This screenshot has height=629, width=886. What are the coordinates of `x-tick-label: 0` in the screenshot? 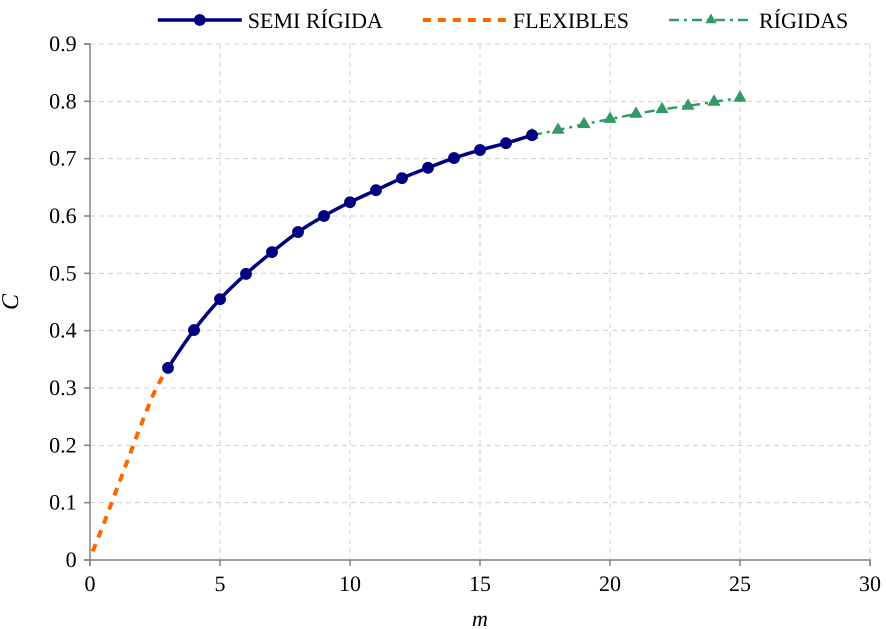 It's located at (90, 583).